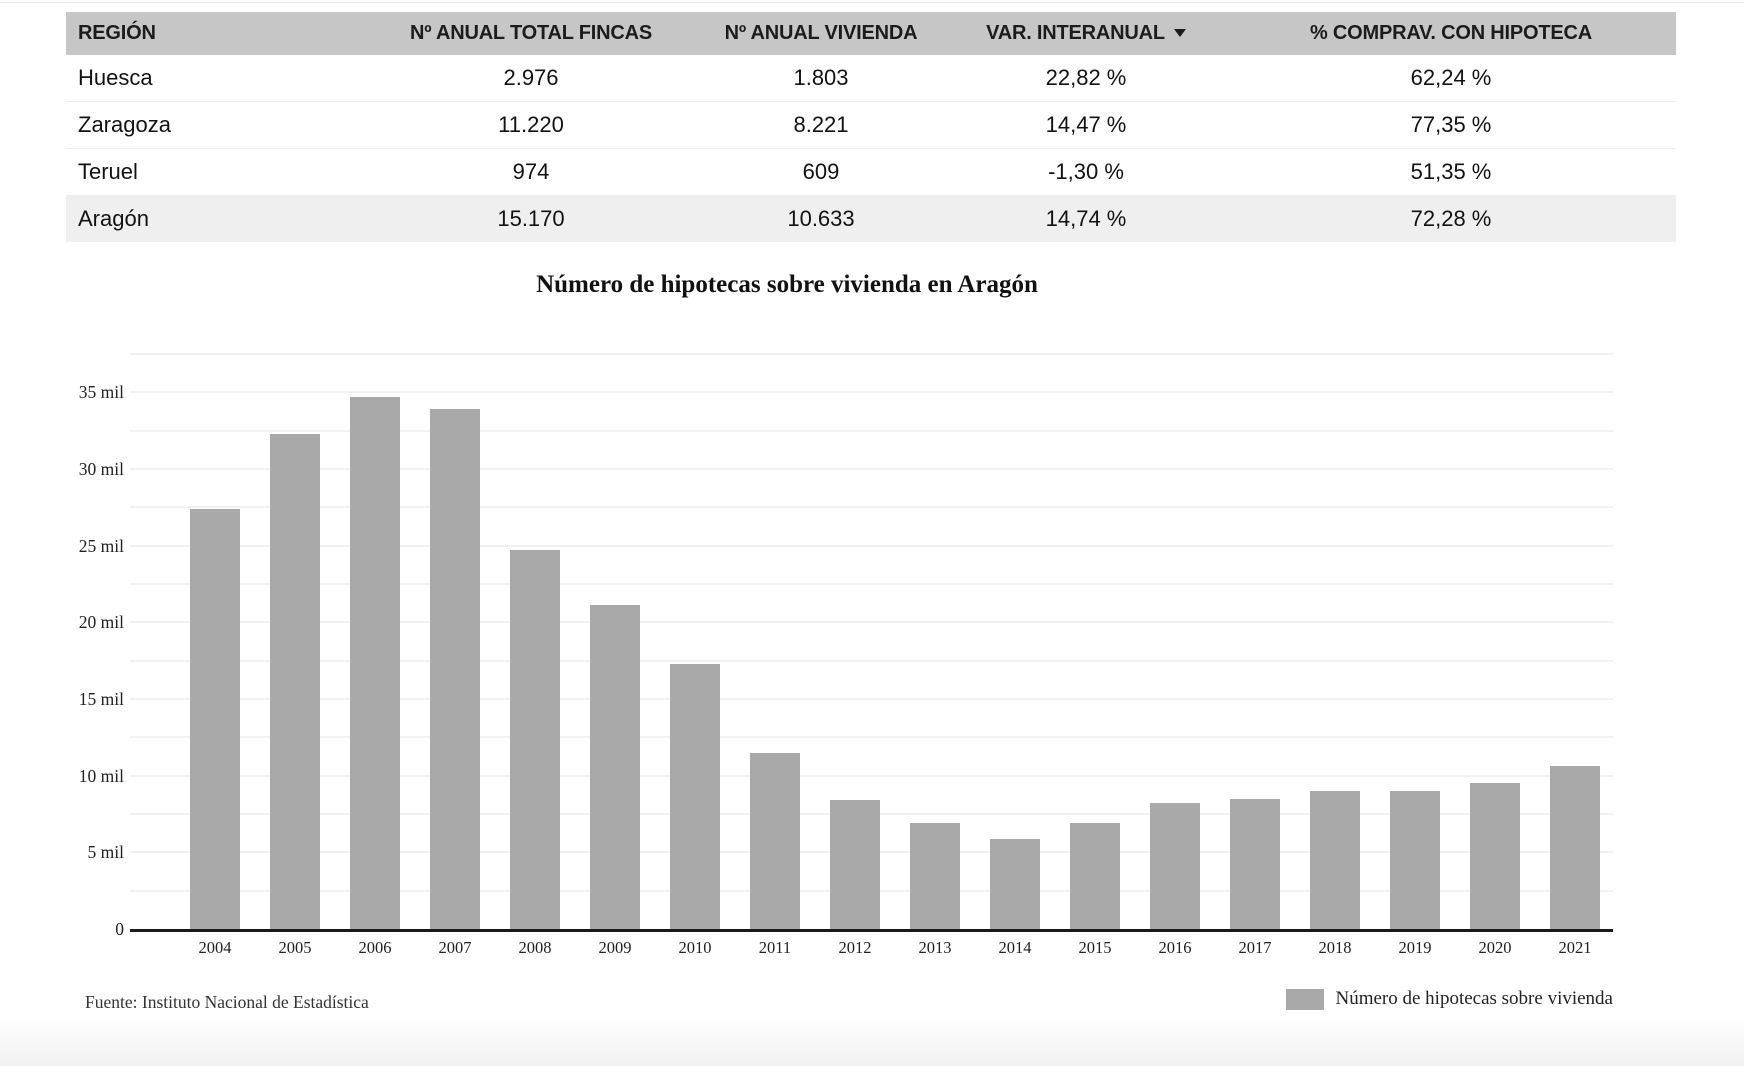  Describe the element at coordinates (695, 796) in the screenshot. I see `bar-2010` at that location.